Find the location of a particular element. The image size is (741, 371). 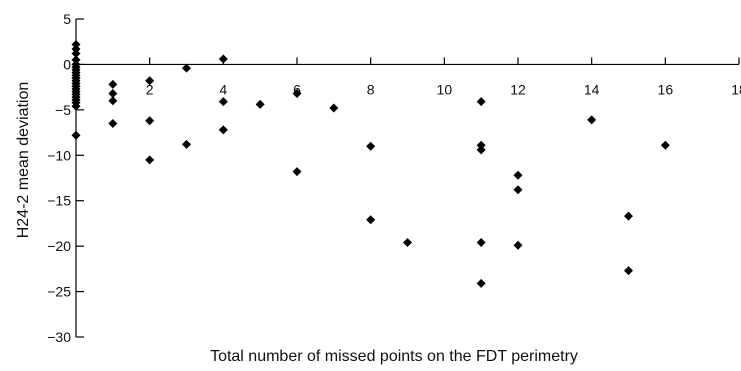

x-tick-label: 14 is located at coordinates (592, 89).